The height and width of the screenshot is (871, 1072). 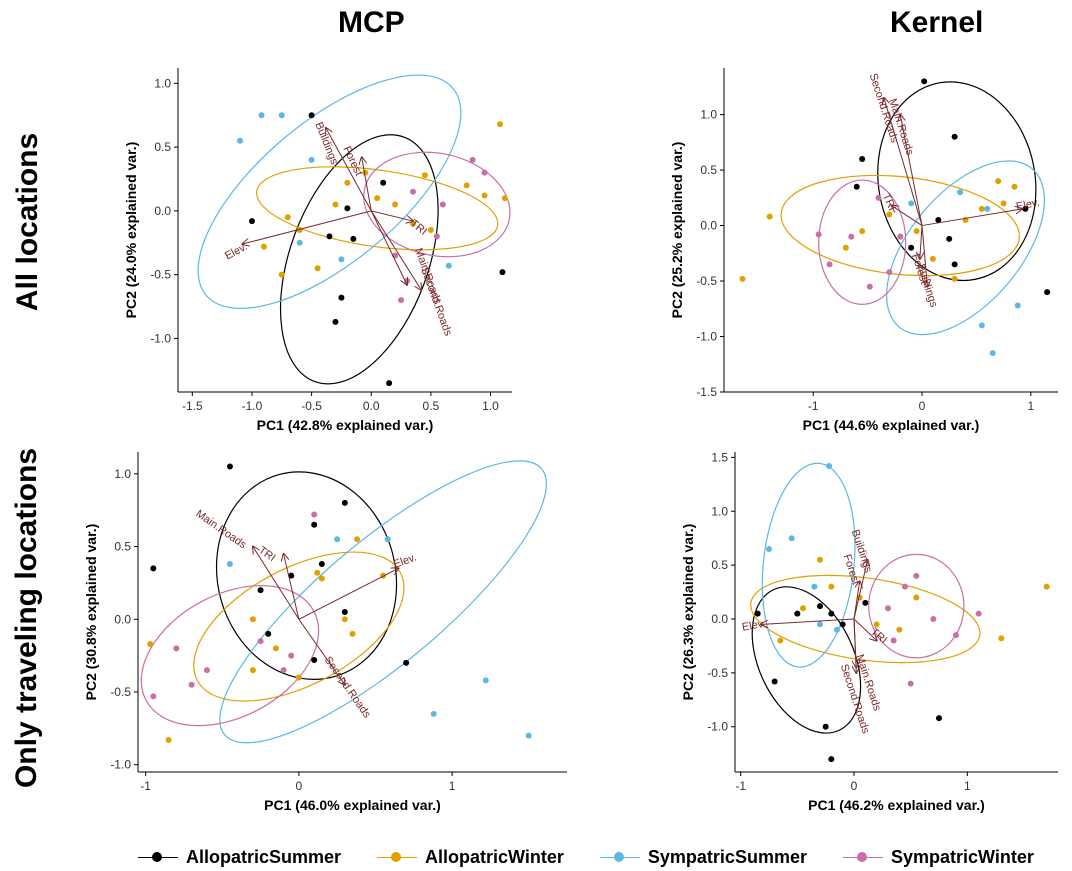 What do you see at coordinates (706, 337) in the screenshot?
I see `y-tick-label: -1.0` at bounding box center [706, 337].